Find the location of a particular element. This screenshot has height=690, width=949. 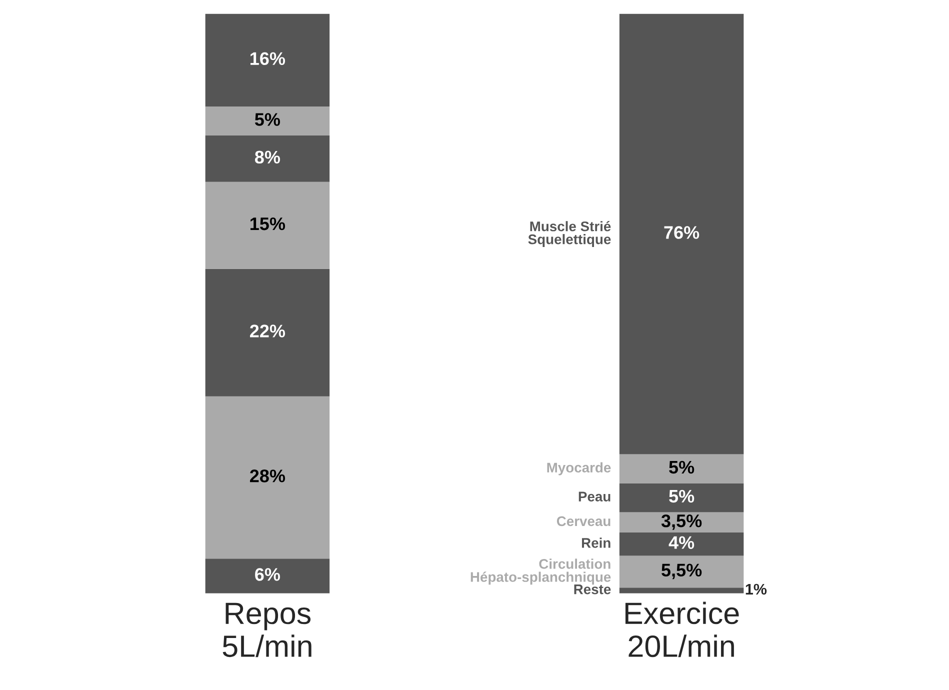

data-label: 22% is located at coordinates (268, 331).